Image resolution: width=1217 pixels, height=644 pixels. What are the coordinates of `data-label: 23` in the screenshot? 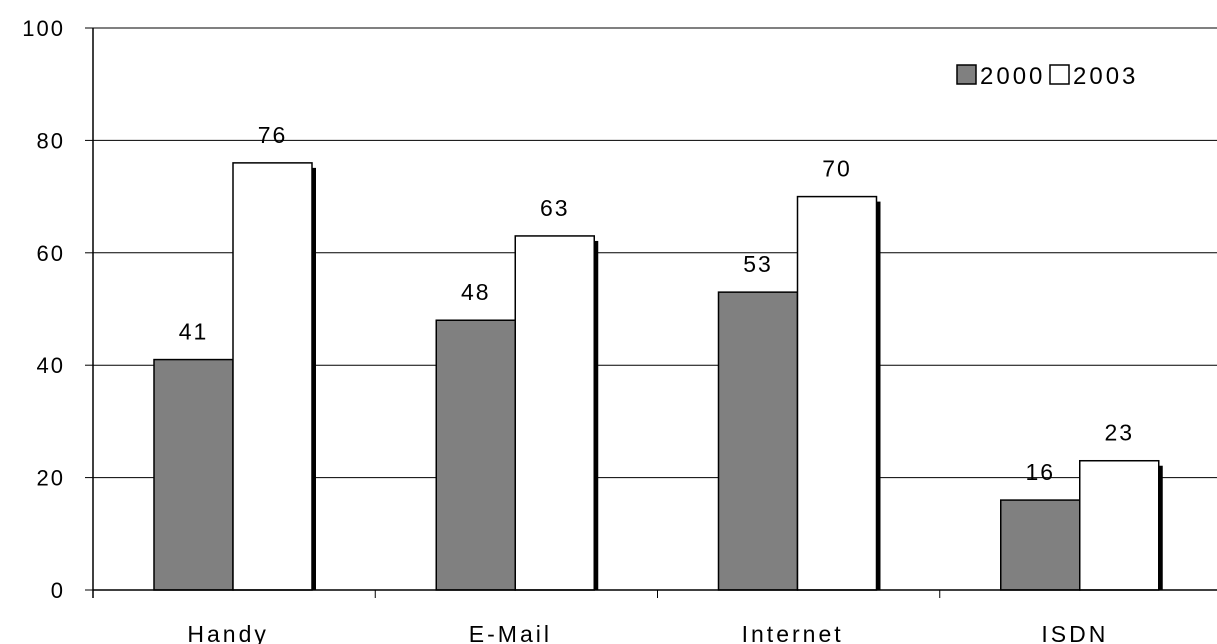 It's located at (1119, 433).